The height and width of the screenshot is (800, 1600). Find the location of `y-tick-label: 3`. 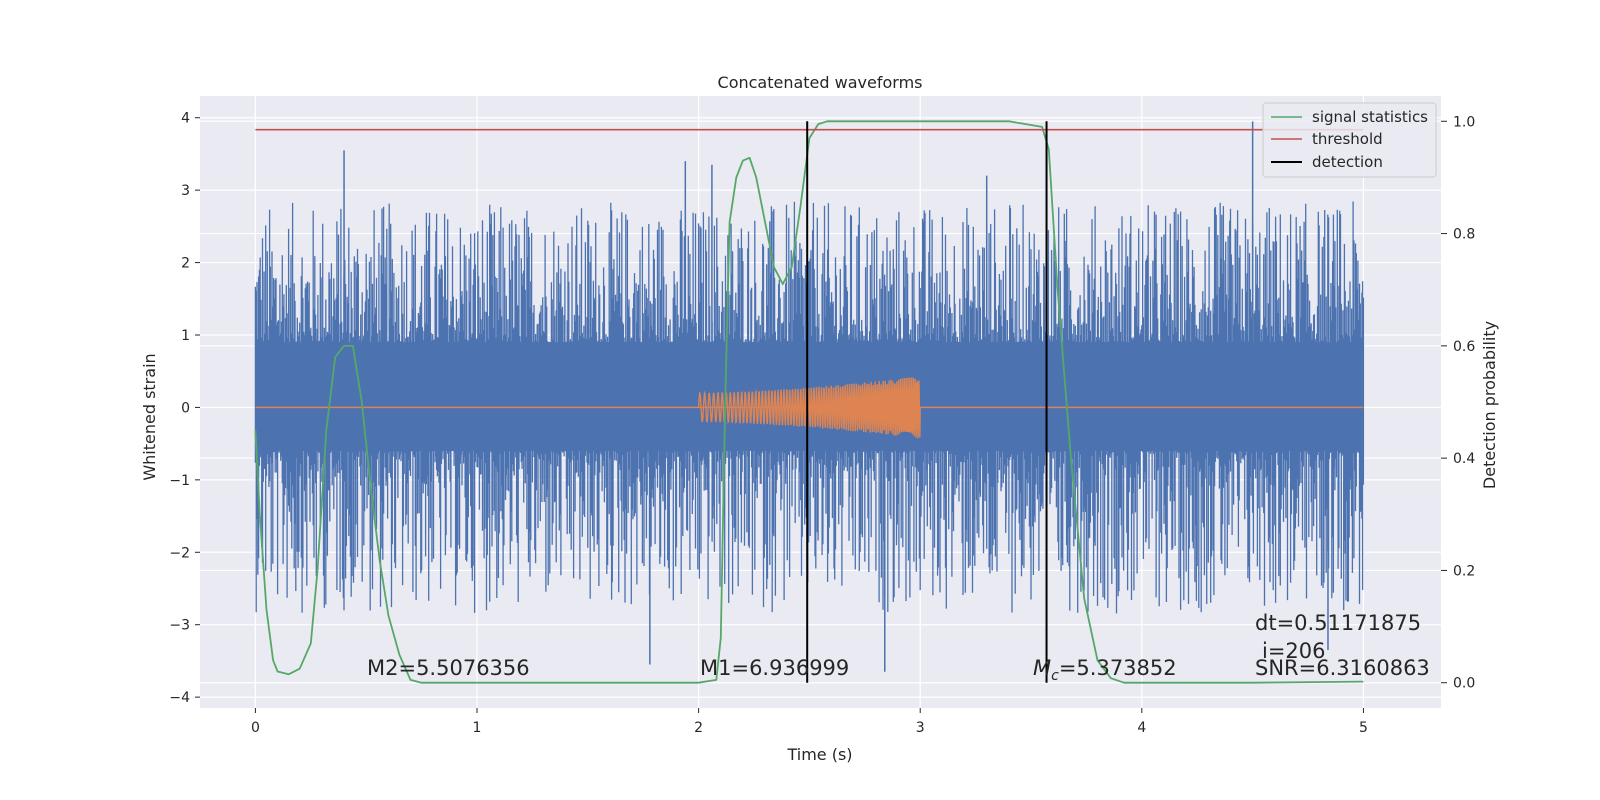

y-tick-label: 3 is located at coordinates (185, 191).